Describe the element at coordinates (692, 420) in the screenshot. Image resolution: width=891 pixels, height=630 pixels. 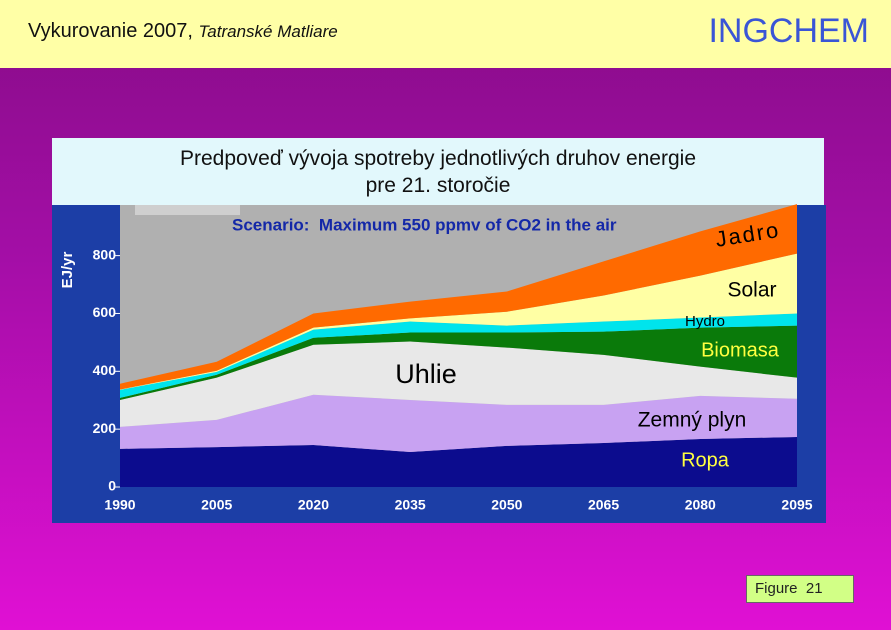
I see `series-label: Zemný plyn` at that location.